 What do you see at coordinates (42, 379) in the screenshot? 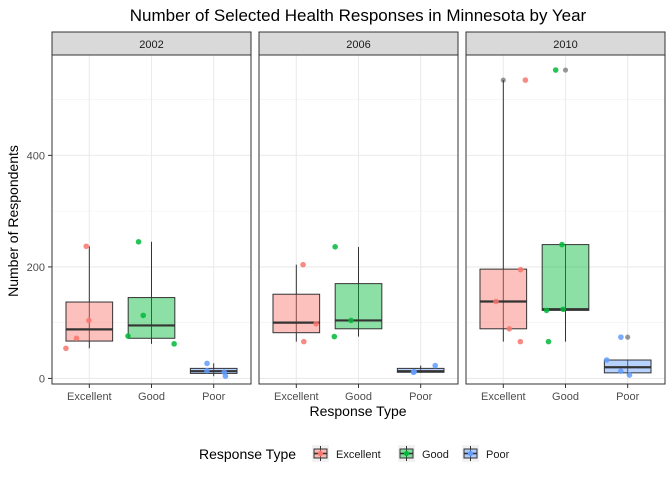
I see `y-tick-label: 0` at bounding box center [42, 379].